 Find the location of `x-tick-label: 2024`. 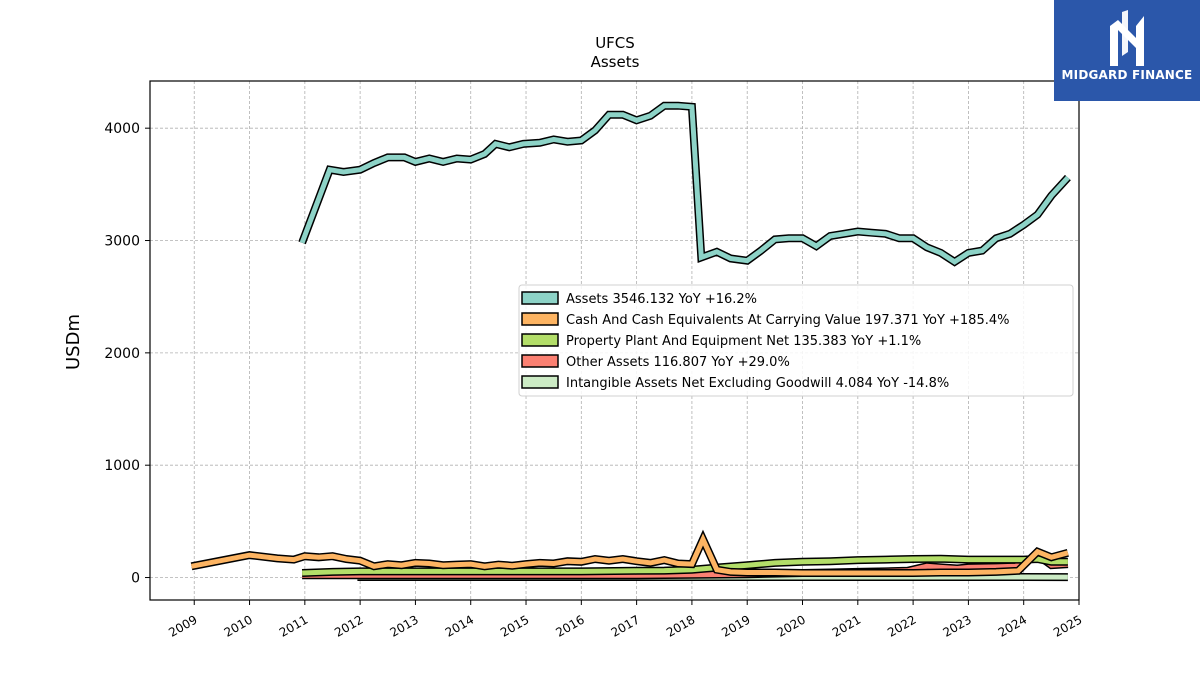

x-tick-label: 2024 is located at coordinates (1012, 625).